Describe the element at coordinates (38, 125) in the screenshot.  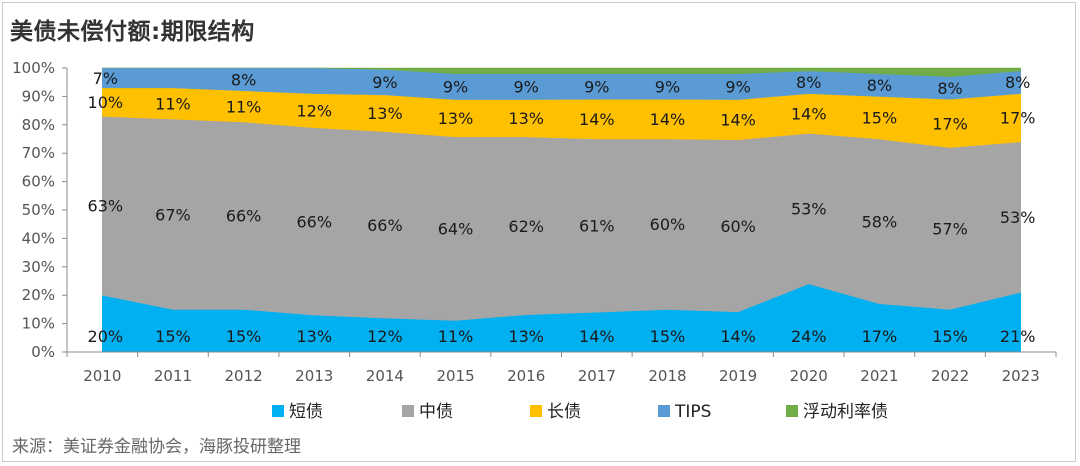
I see `y-tick-label: 80%` at that location.